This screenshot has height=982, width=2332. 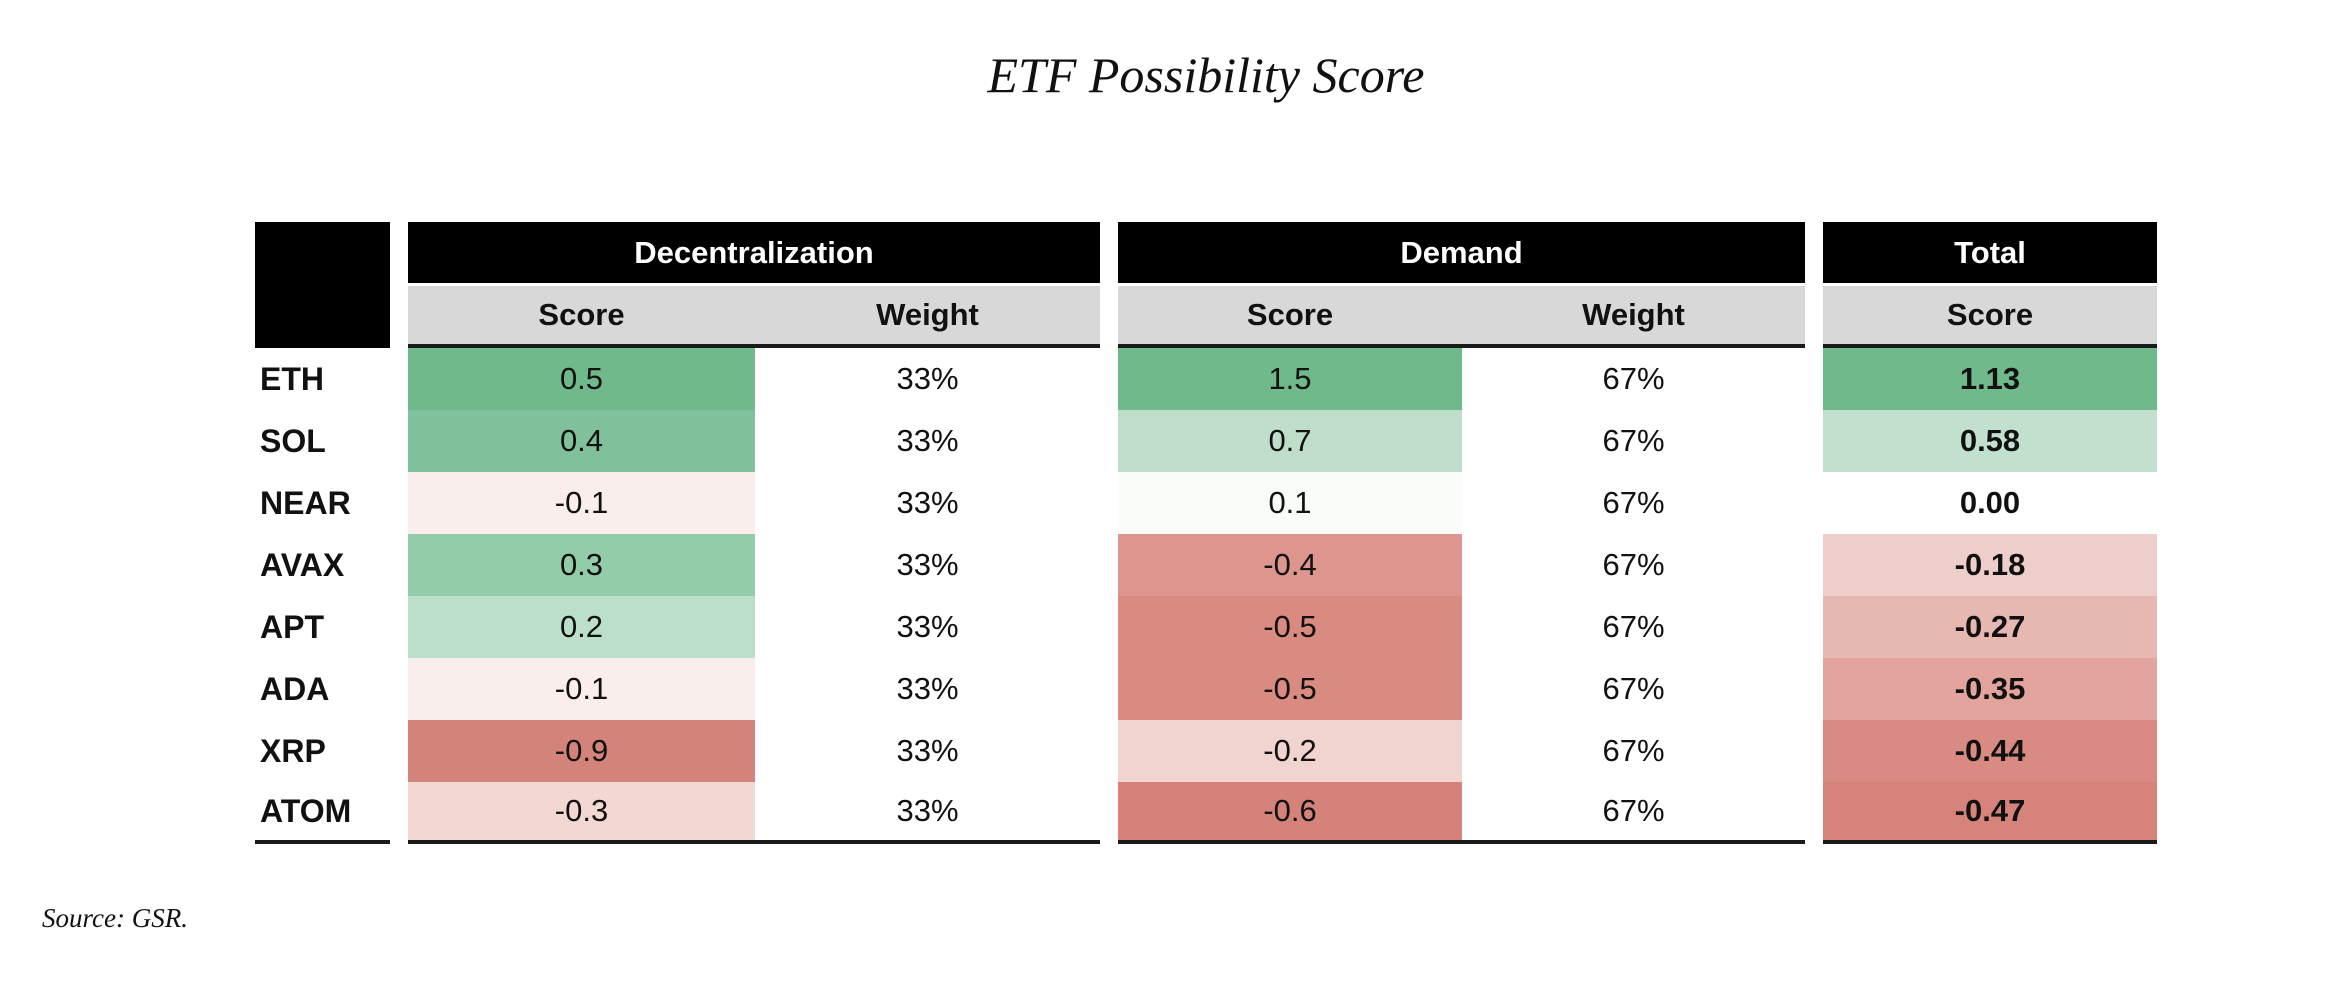 I want to click on section-header-total: Total, so click(x=1990, y=254).